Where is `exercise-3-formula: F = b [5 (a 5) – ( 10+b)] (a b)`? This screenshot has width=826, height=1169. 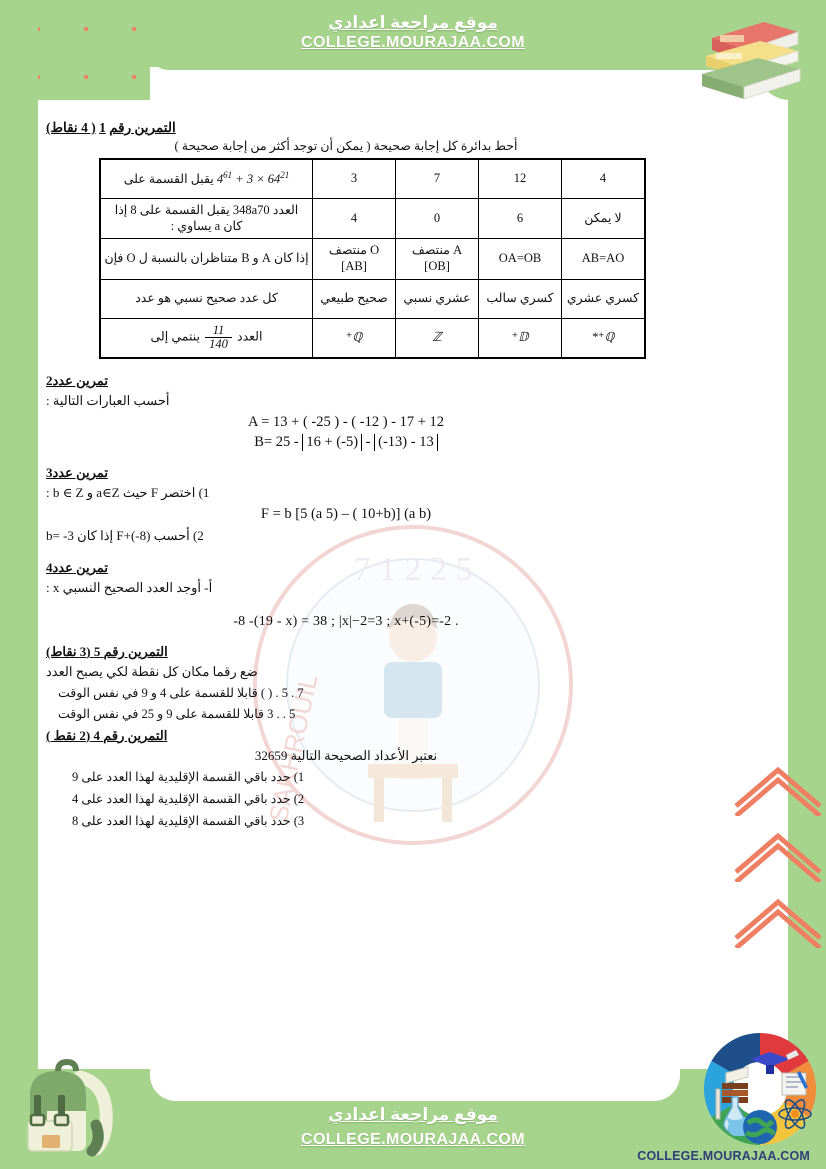 exercise-3-formula: F = b [5 (a 5) – ( 10+b)] (a b) is located at coordinates (346, 513).